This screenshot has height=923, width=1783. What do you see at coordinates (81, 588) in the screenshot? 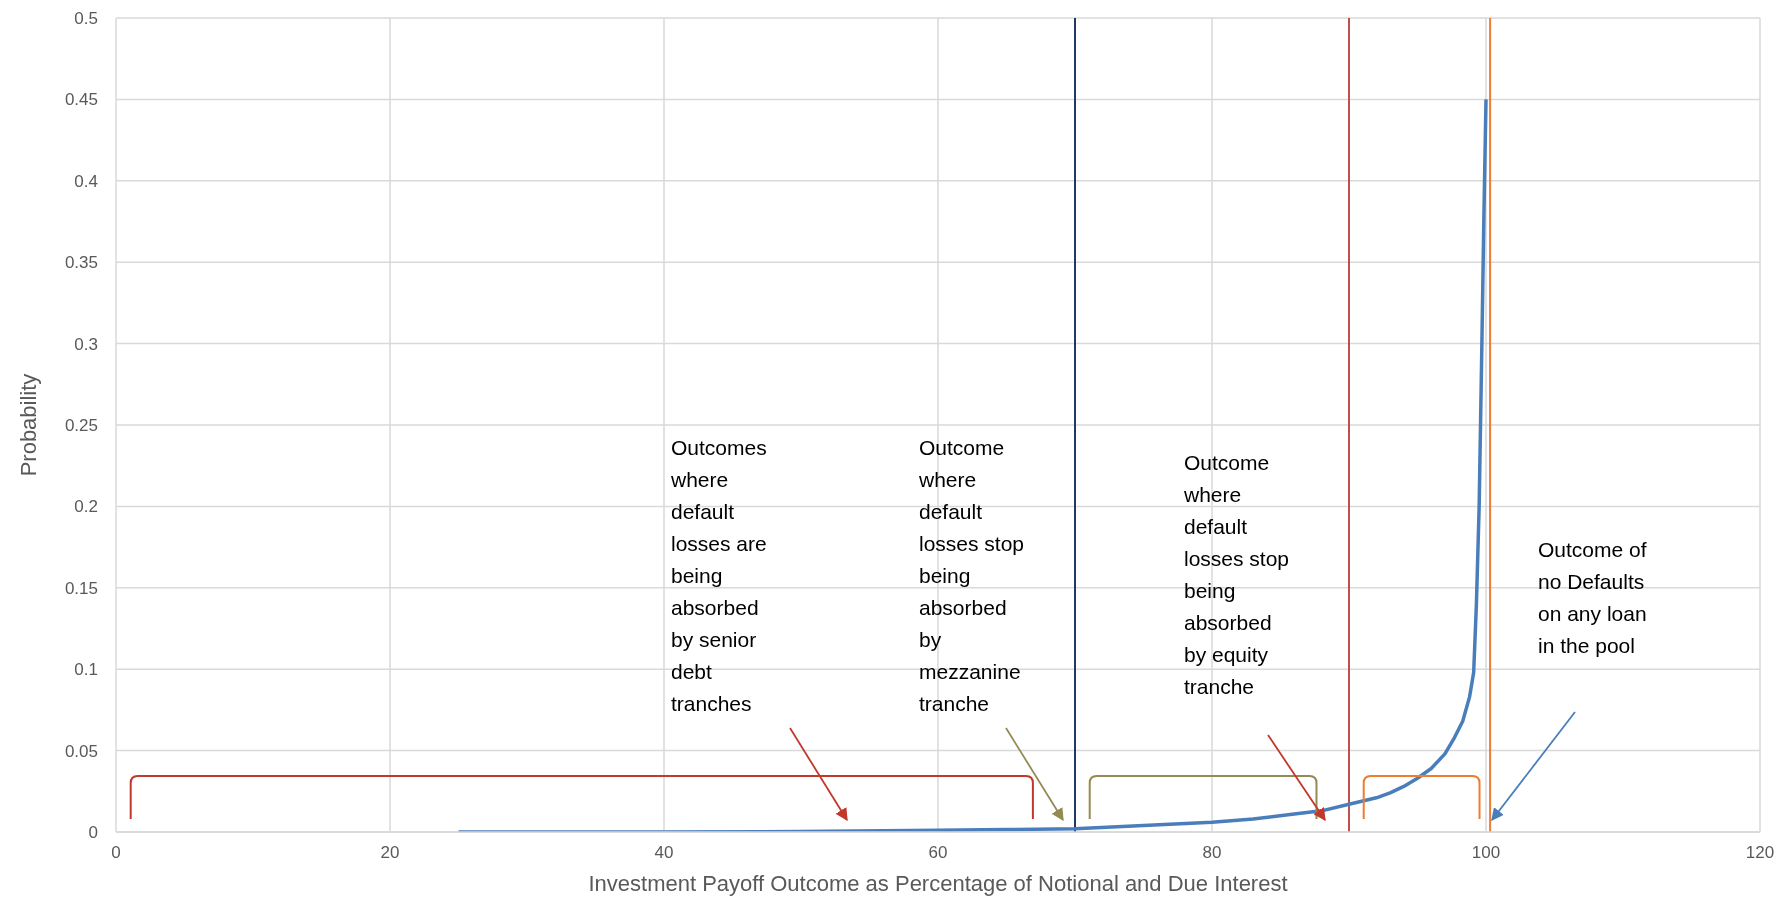
I see `y-tick-label: 0.15` at bounding box center [81, 588].